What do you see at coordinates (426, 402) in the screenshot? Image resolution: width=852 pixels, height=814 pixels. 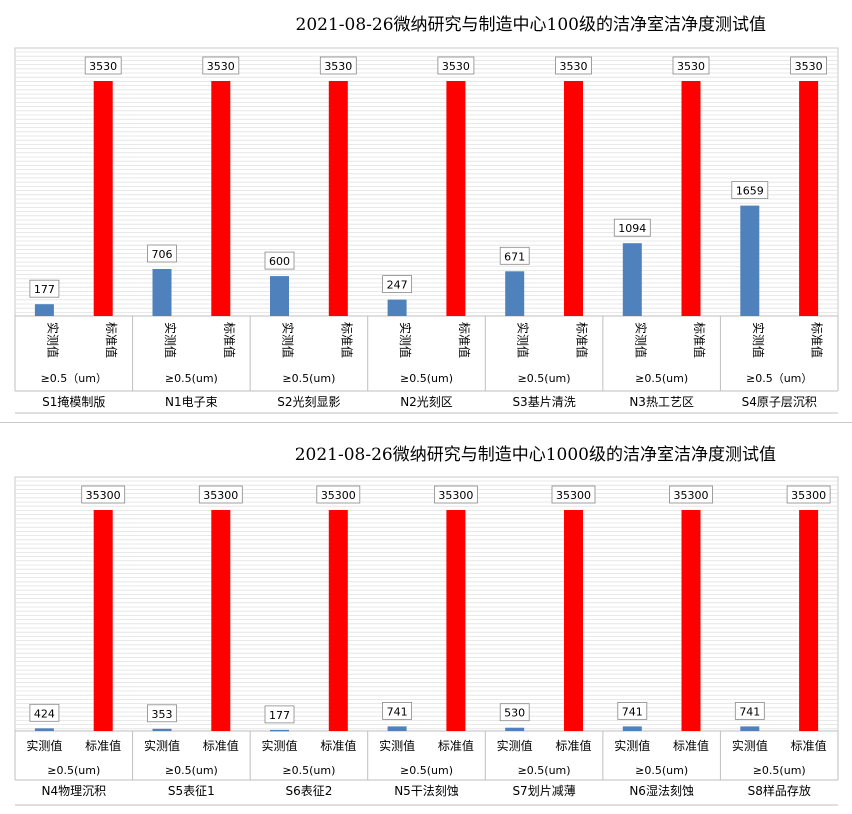 I see `category-label: N2光刻区` at bounding box center [426, 402].